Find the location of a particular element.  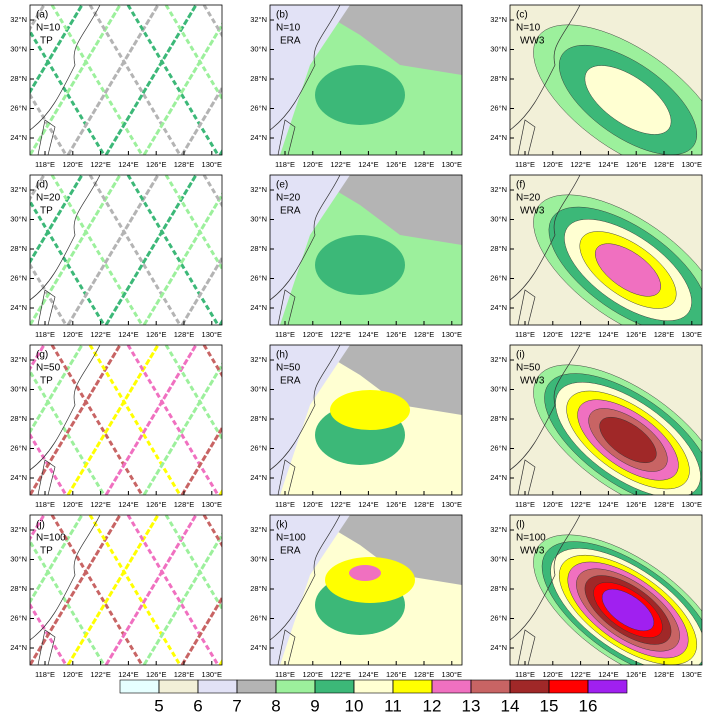

sample-size: N=20 is located at coordinates (528, 198).